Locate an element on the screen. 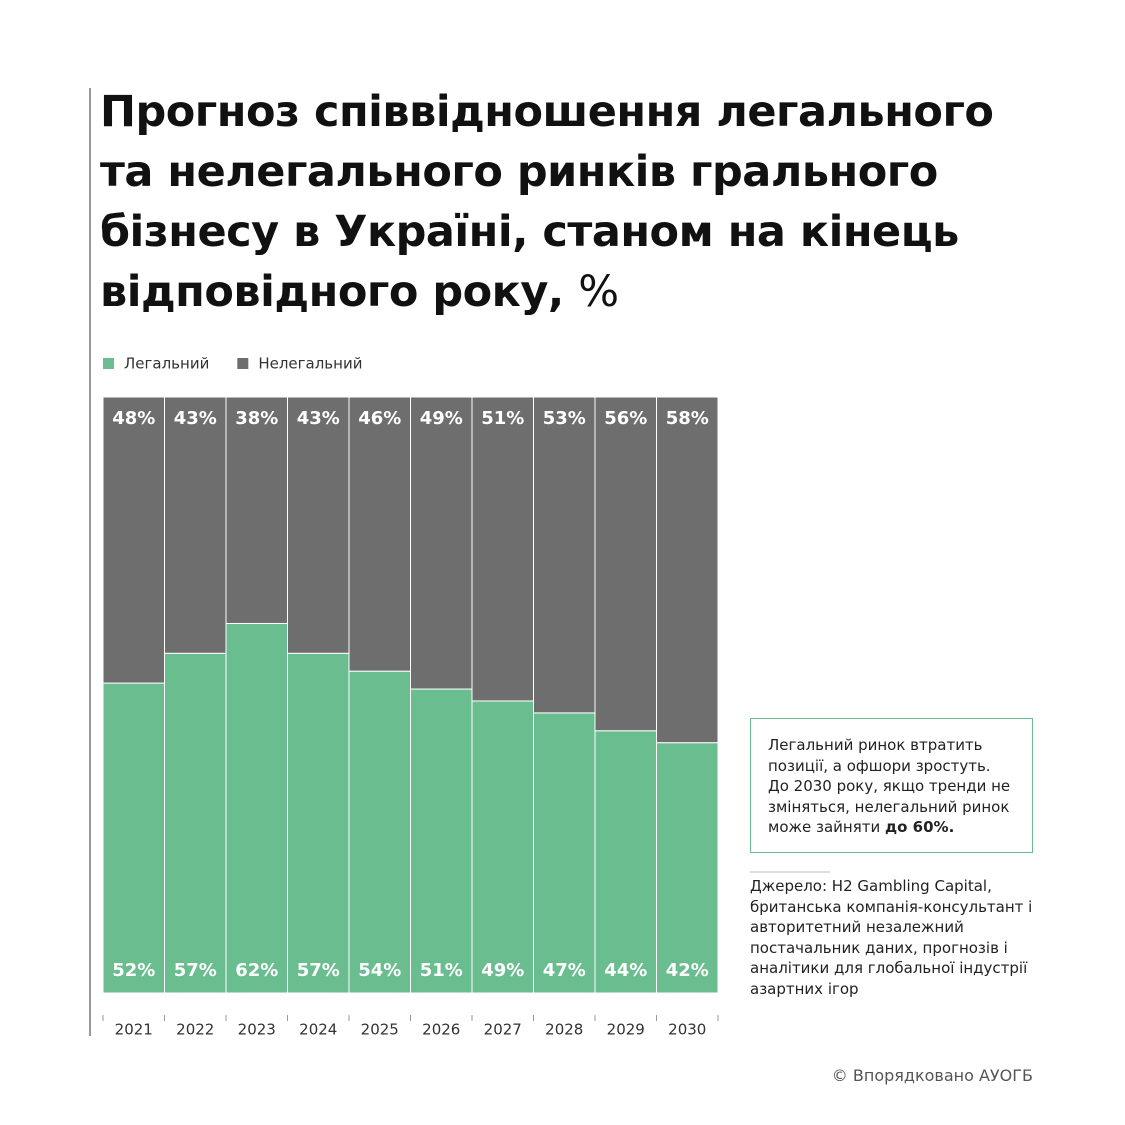 This screenshot has height=1125, width=1125. x-tick-label: 2025 is located at coordinates (380, 1030).